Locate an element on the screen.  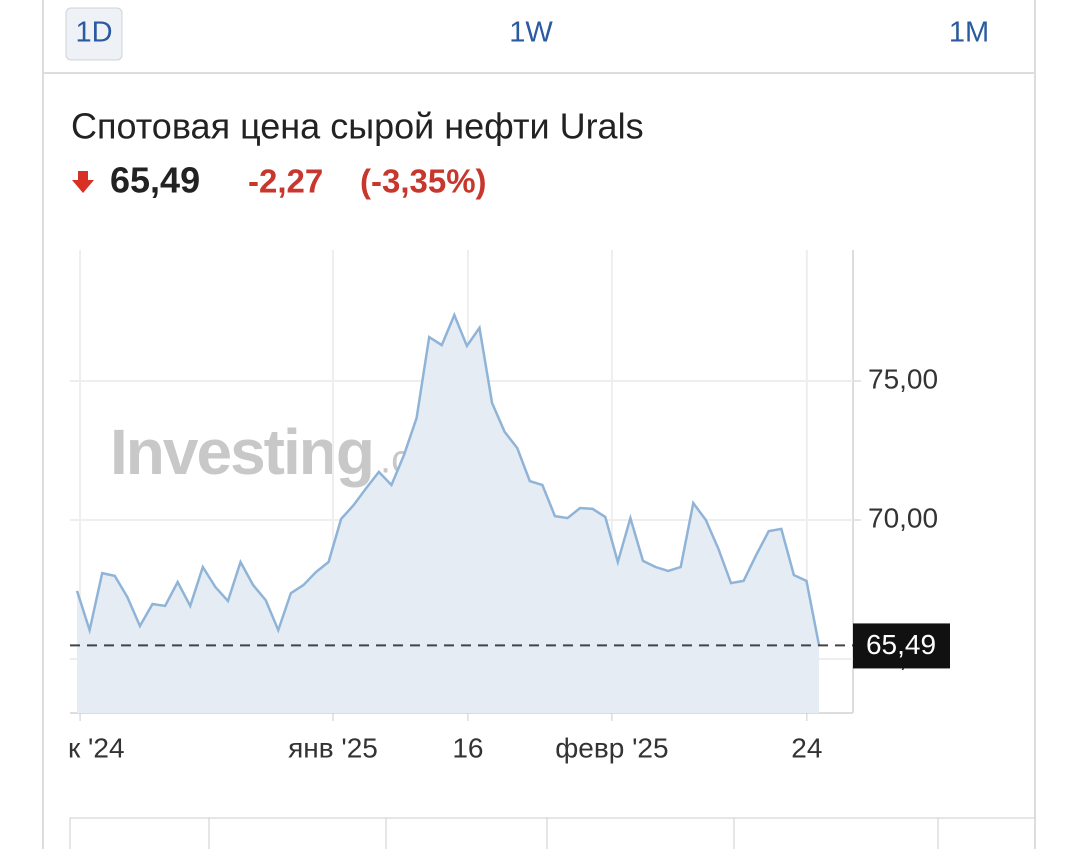
title: Спотовая цена сырой нефти Urals is located at coordinates (357, 126).